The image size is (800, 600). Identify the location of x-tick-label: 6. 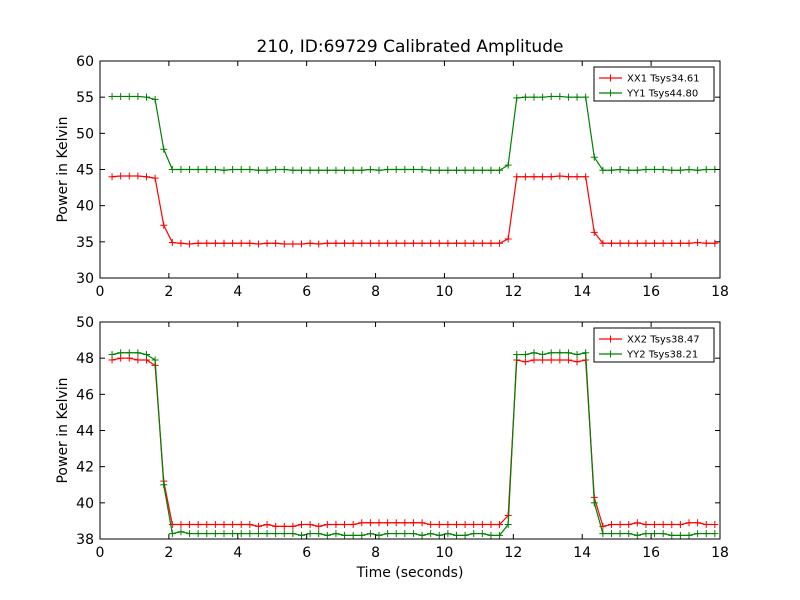
(306, 292).